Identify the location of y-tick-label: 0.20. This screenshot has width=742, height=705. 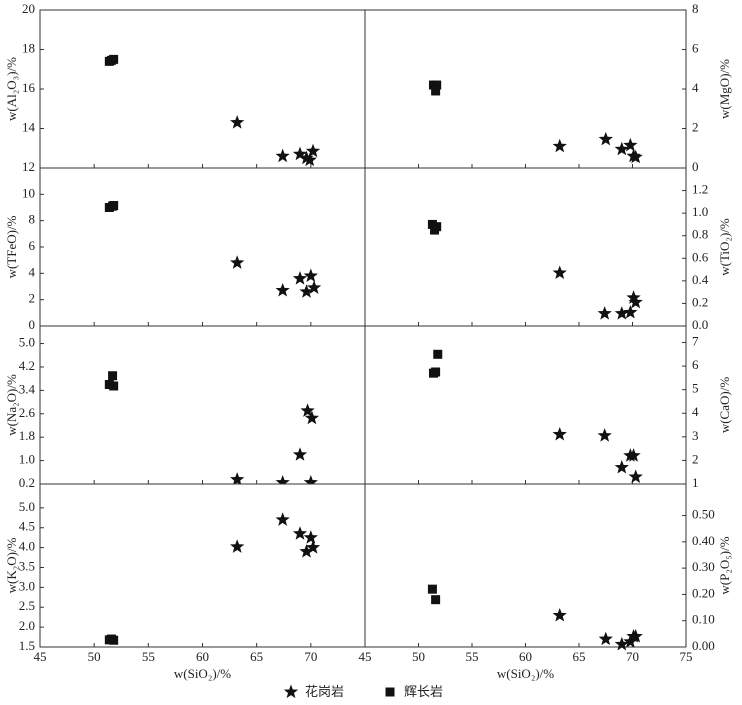
(703, 592).